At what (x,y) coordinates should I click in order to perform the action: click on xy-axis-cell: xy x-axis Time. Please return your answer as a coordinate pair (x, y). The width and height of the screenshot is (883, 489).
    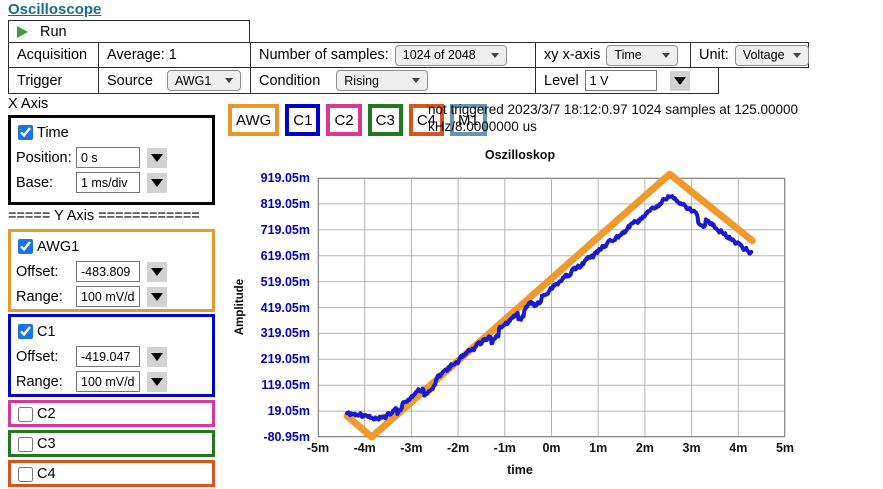
    Looking at the image, I should click on (613, 55).